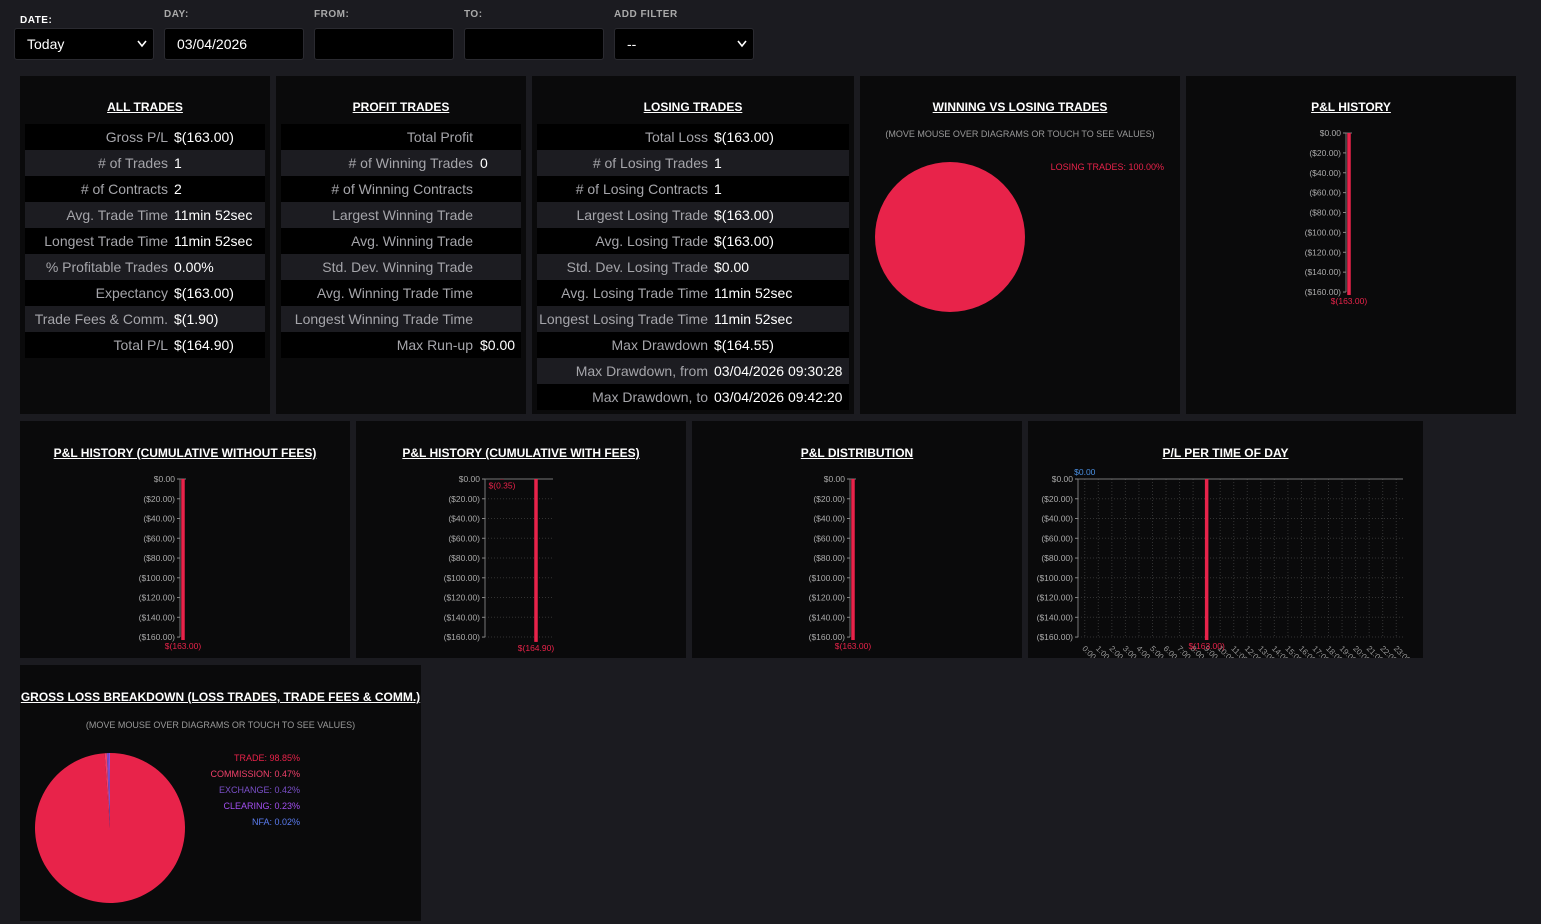 Image resolution: width=1541 pixels, height=924 pixels. I want to click on row-label: Longest Winning Trade Time, so click(383, 319).